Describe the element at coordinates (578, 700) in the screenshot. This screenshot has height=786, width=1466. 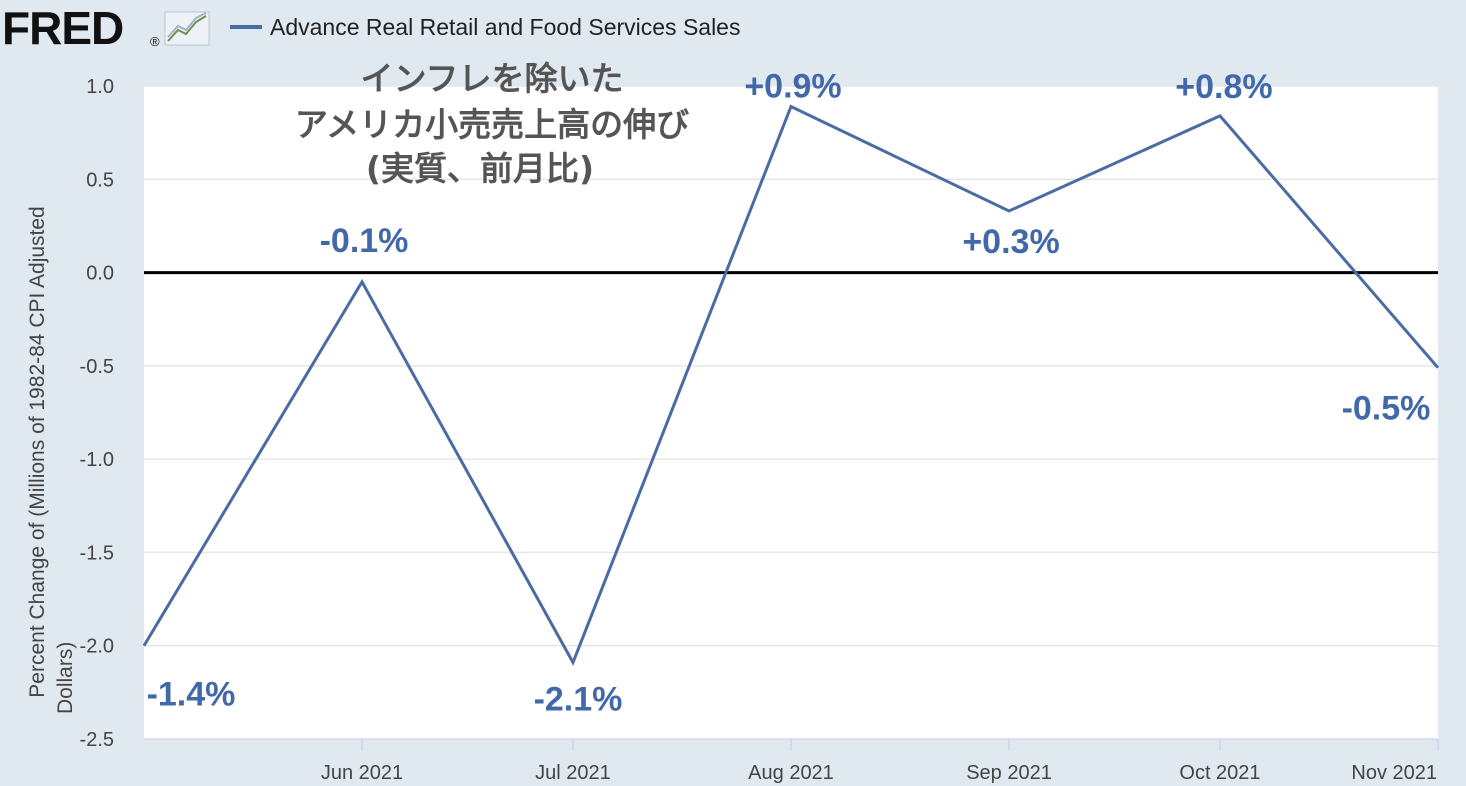
I see `data-label: -2.1%` at that location.